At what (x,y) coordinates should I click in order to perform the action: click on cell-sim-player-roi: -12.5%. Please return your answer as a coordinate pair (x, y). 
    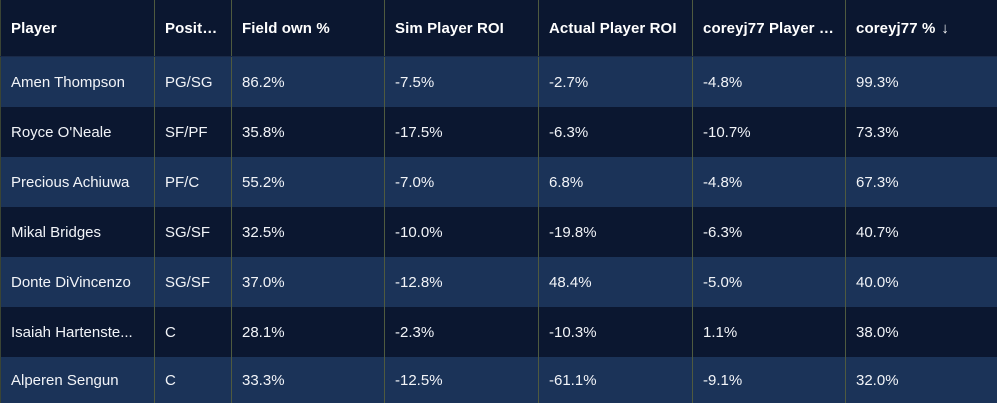
    Looking at the image, I should click on (461, 380).